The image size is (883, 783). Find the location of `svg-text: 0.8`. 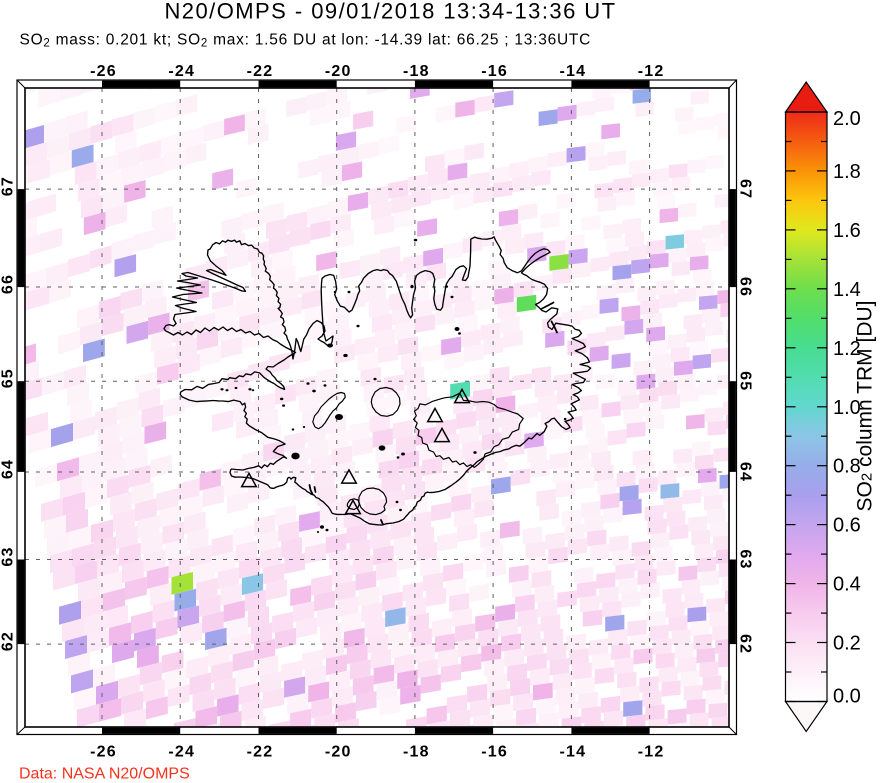

svg-text: 0.8 is located at coordinates (847, 467).